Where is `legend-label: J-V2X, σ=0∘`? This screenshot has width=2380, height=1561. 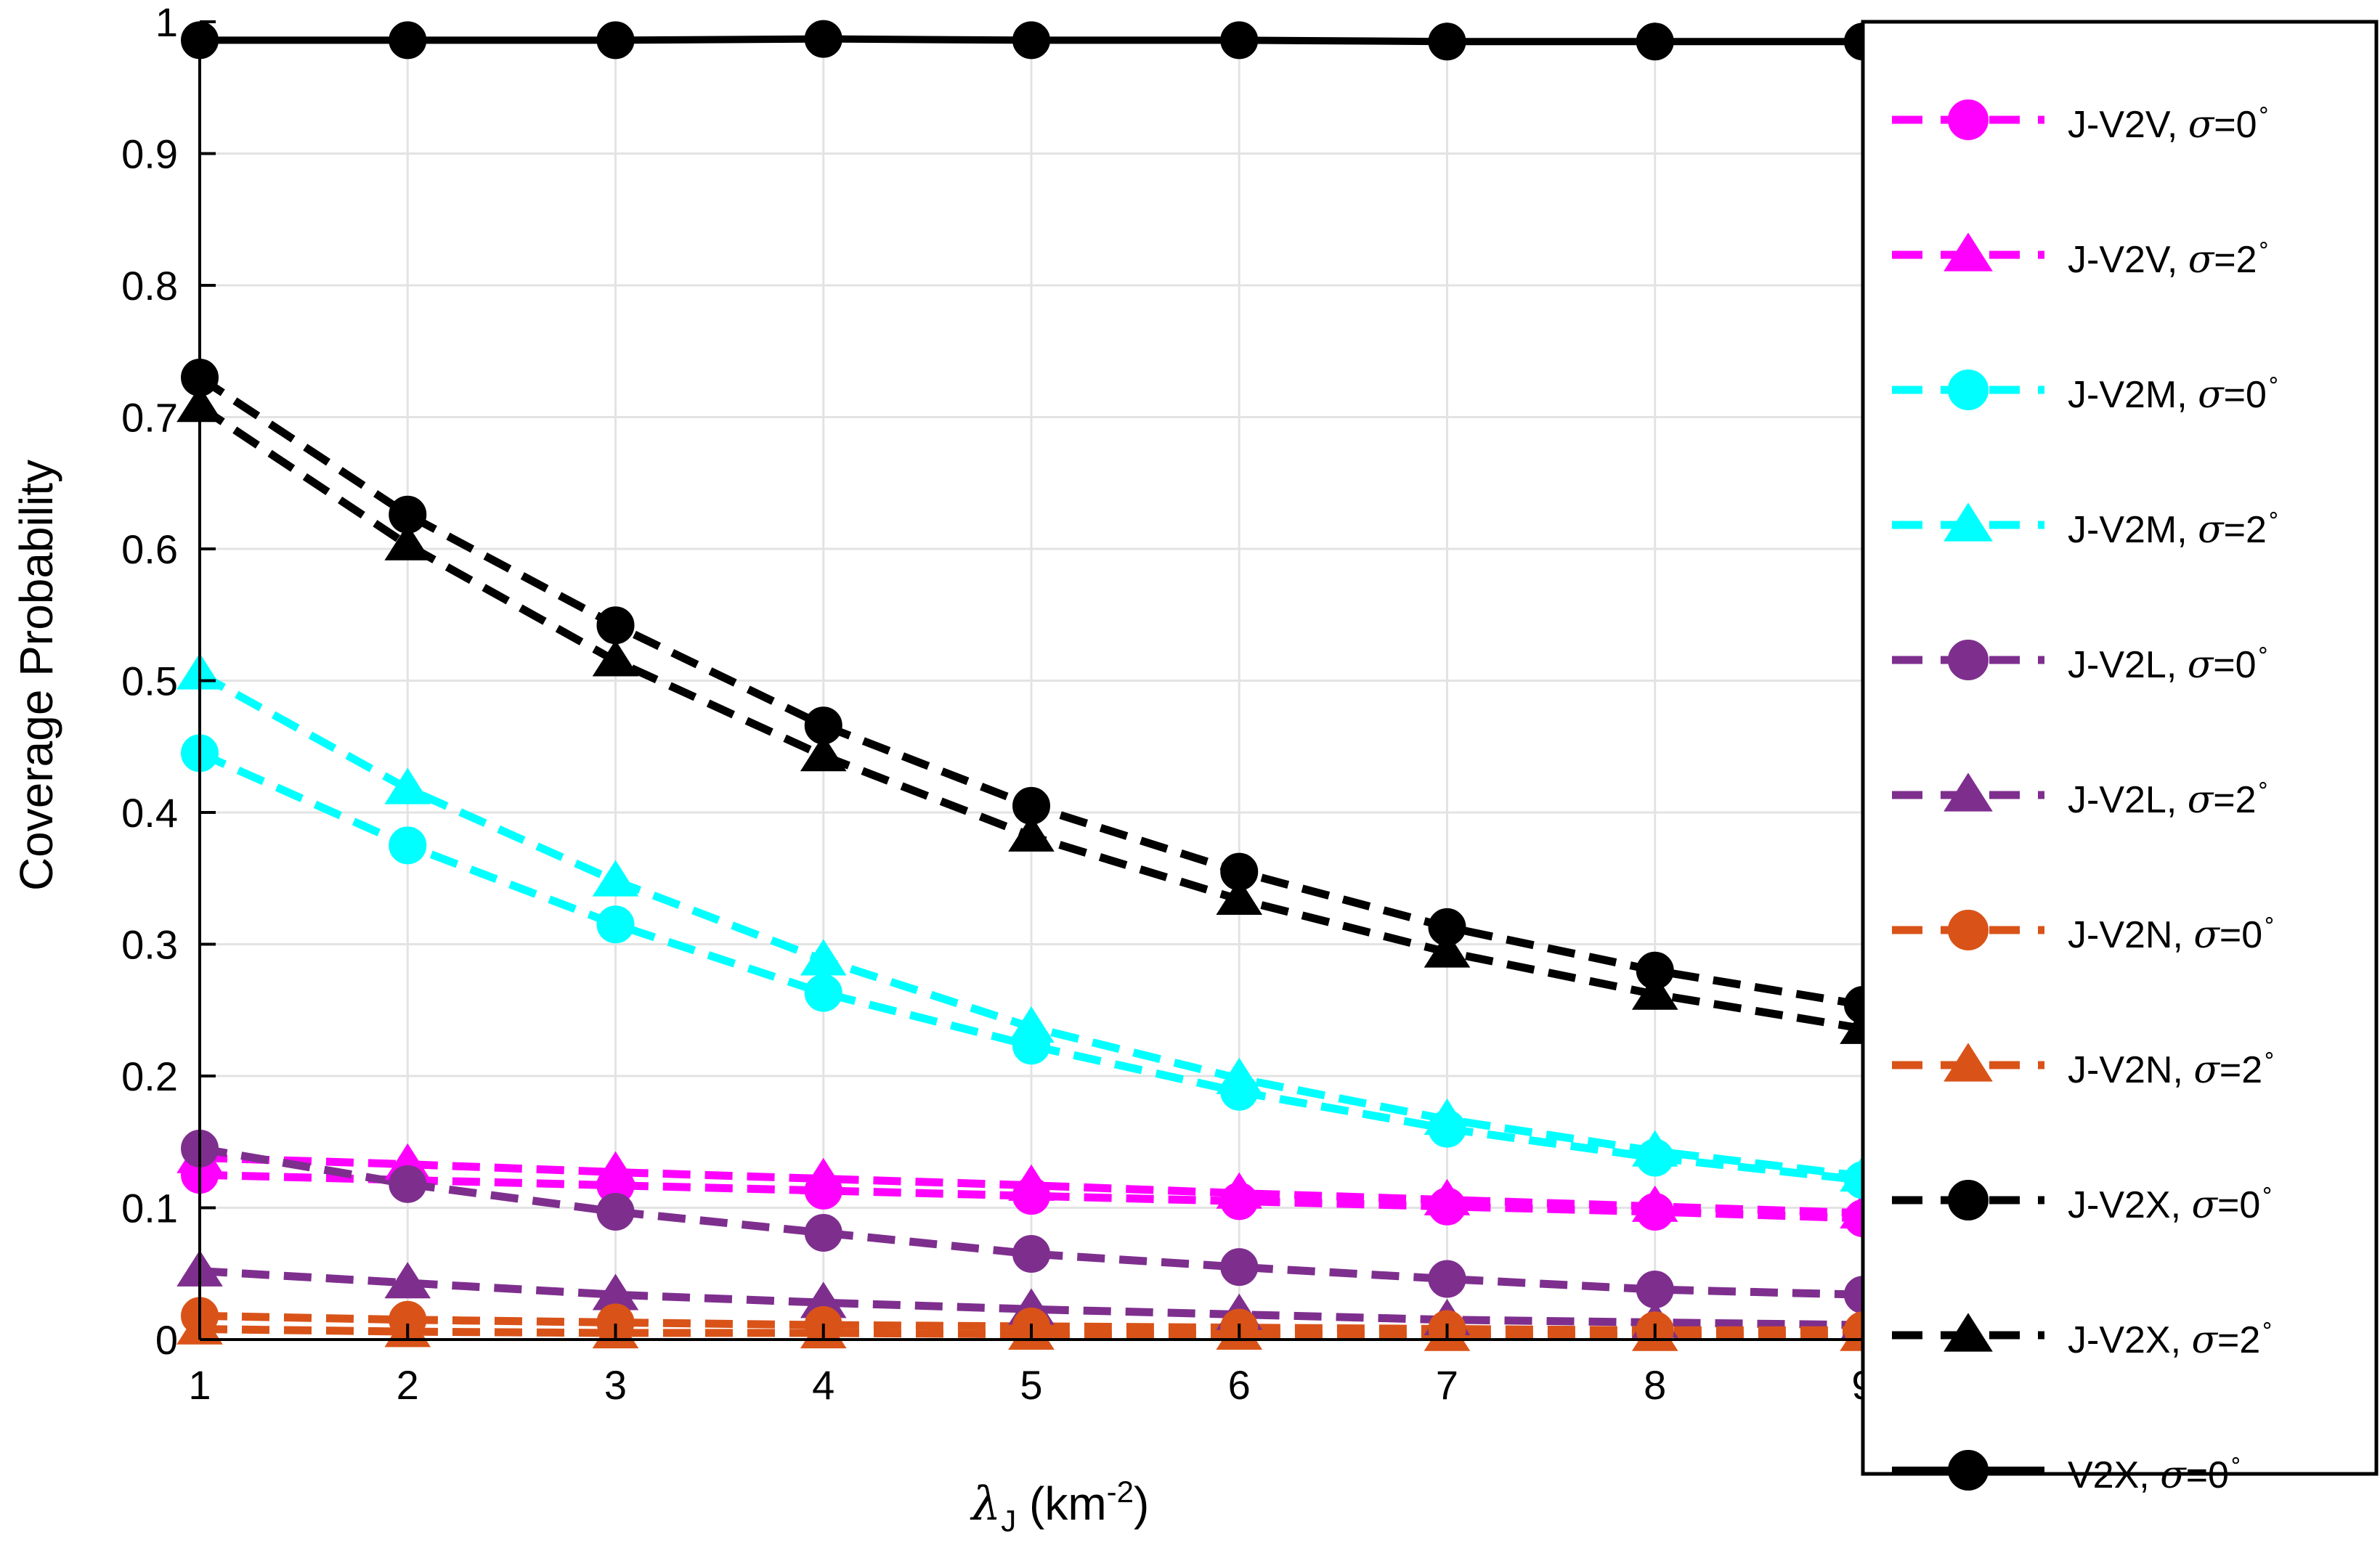
legend-label: J-V2X, σ=0∘ is located at coordinates (2171, 1202).